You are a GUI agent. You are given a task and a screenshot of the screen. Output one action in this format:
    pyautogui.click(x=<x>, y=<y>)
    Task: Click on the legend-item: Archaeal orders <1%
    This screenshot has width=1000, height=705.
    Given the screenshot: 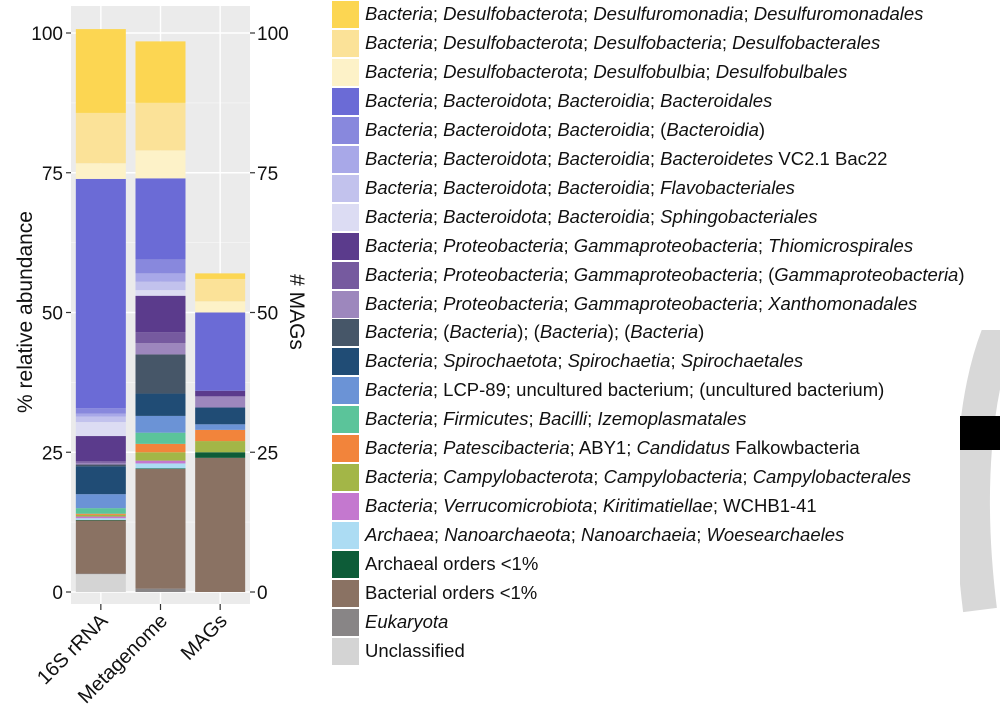 What is the action you would take?
    pyautogui.click(x=666, y=564)
    